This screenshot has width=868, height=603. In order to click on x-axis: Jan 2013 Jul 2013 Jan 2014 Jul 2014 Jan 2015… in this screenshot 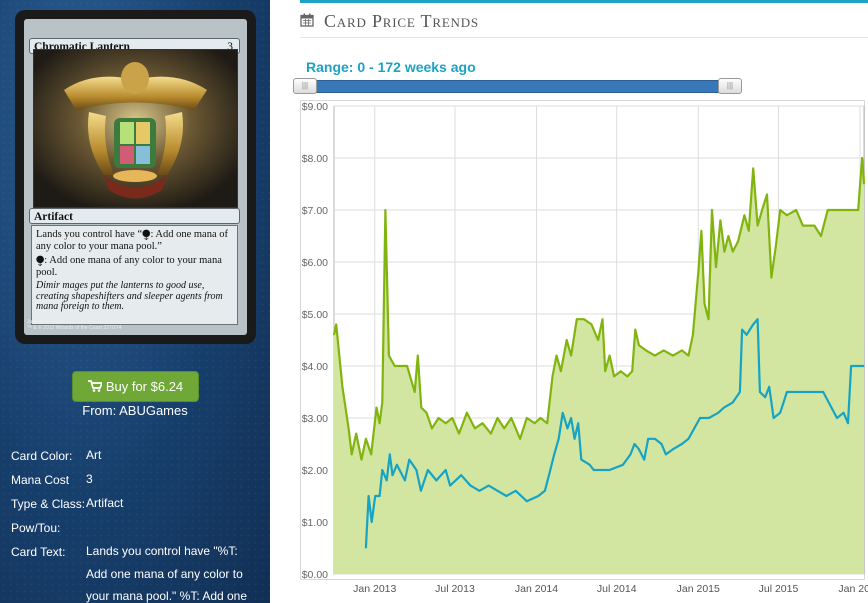, I will do `click(610, 589)`.